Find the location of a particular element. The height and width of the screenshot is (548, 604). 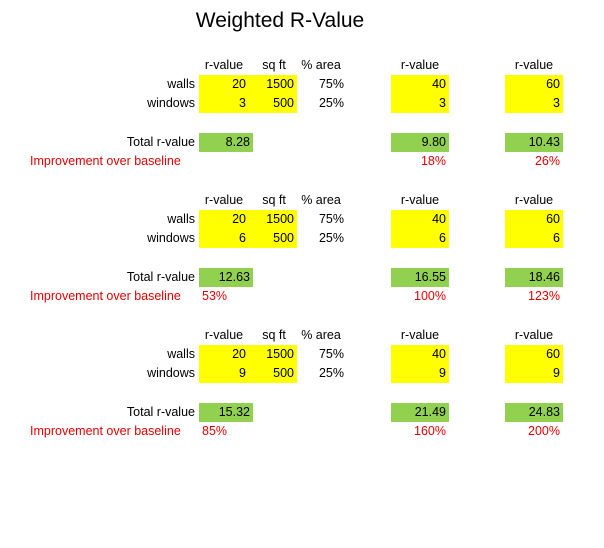

windows-r-value-cell: 6 is located at coordinates (224, 238).